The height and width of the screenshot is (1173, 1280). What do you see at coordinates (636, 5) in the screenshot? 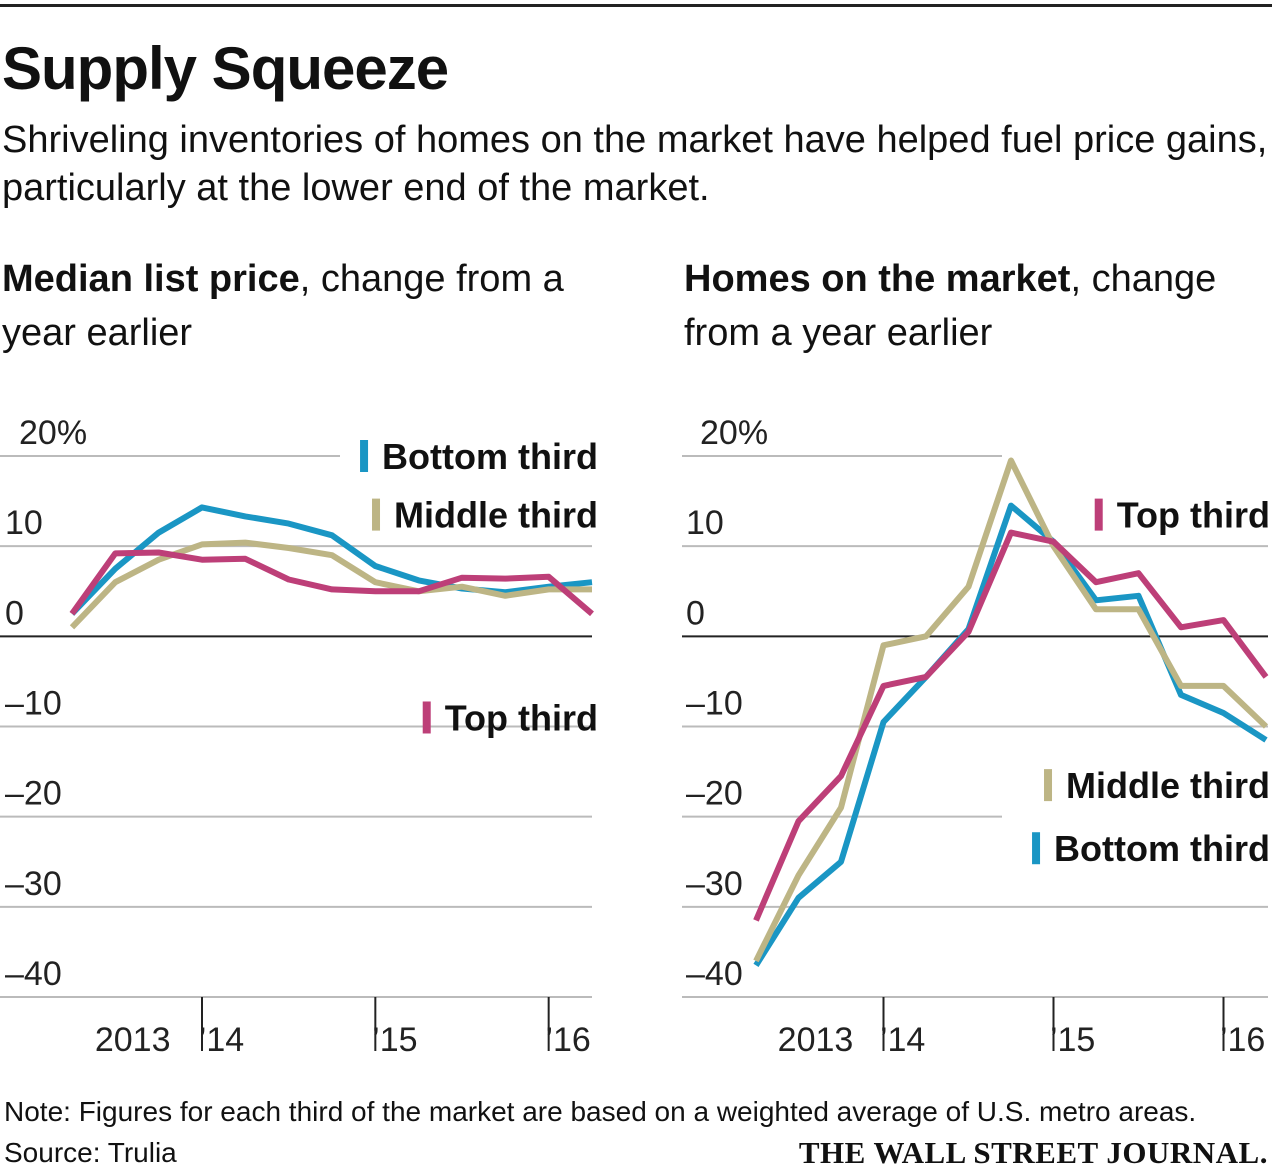
I see `top-rule` at bounding box center [636, 5].